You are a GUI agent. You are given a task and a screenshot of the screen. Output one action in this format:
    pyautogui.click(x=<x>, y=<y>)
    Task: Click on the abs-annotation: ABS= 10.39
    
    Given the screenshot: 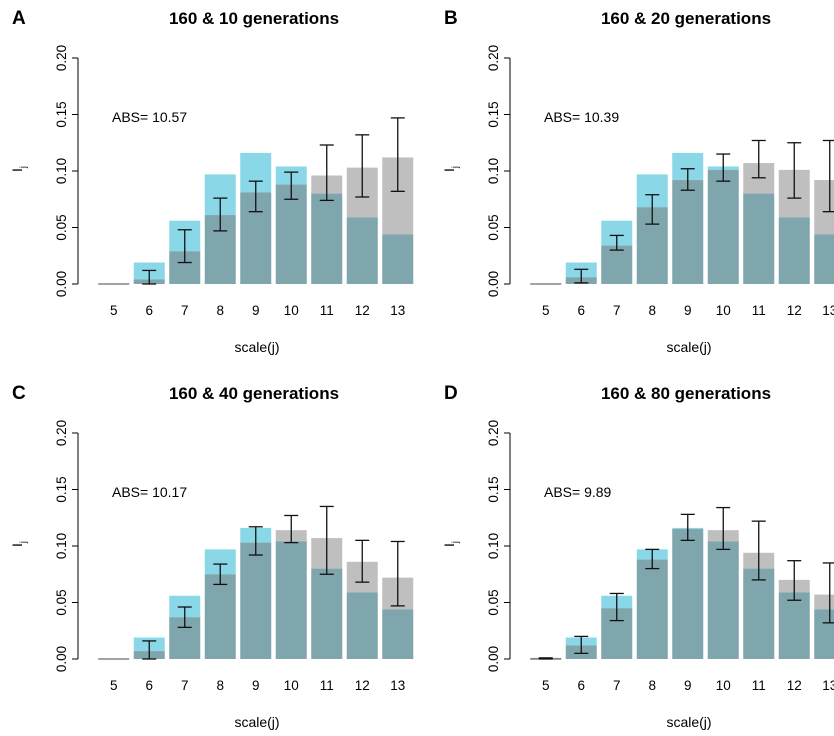 What is the action you would take?
    pyautogui.click(x=581, y=117)
    